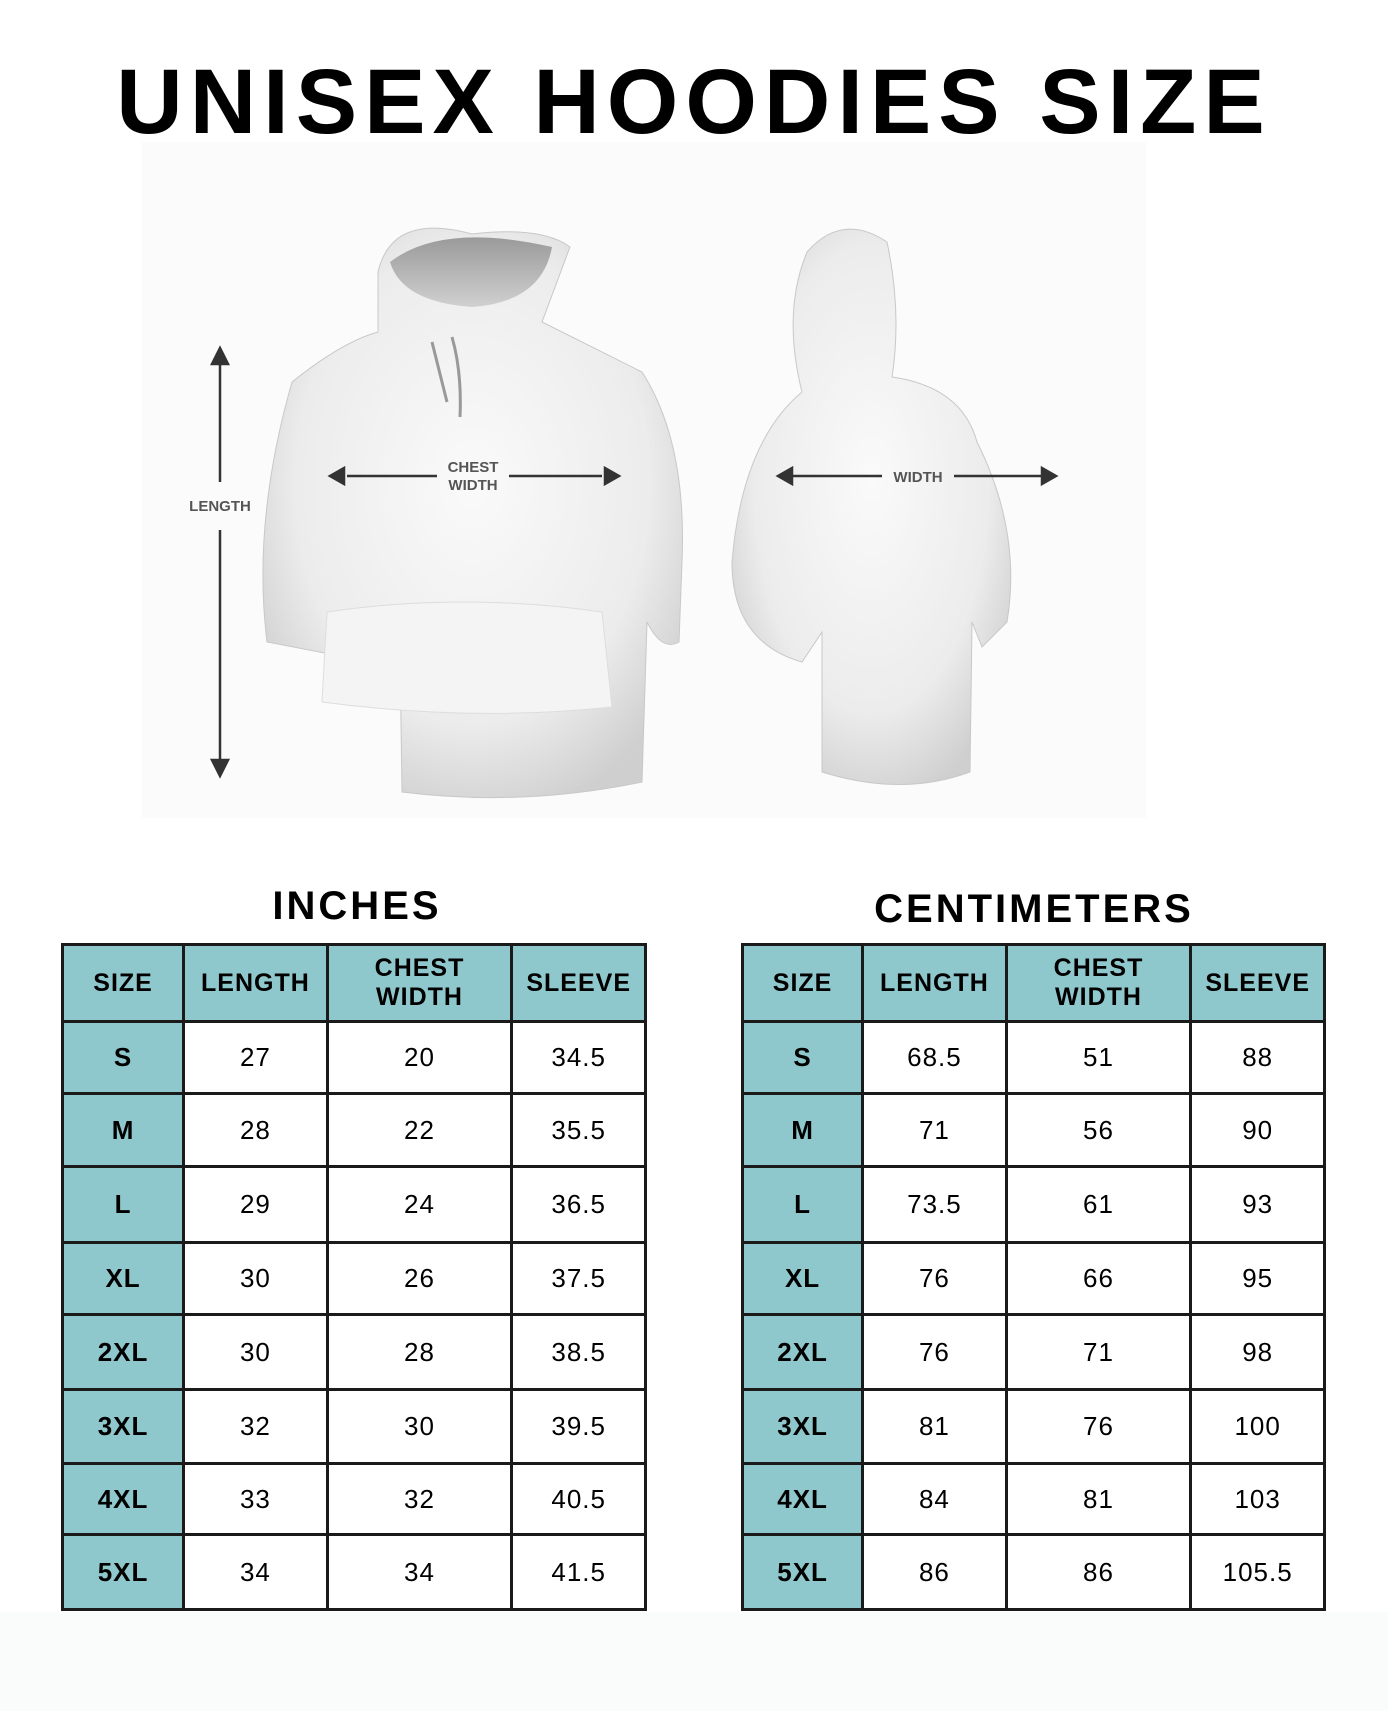  I want to click on inches-title: INCHES, so click(357, 906).